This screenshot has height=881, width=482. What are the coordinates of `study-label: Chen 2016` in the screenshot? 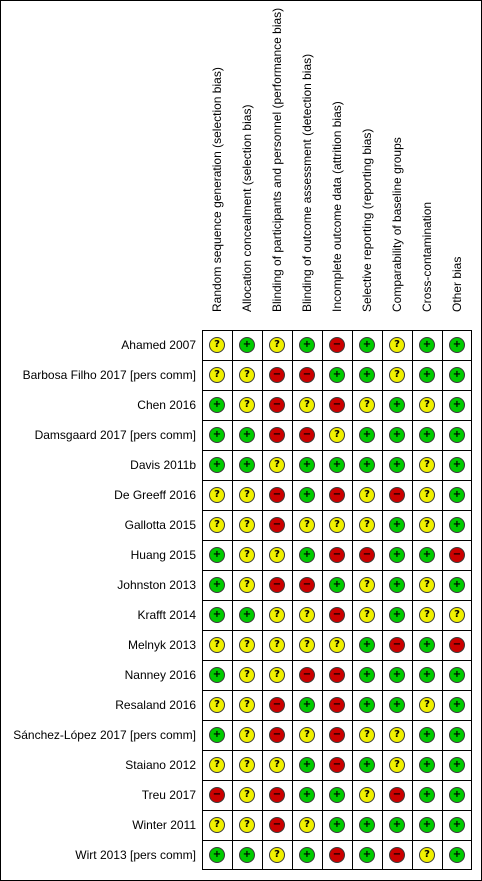 It's located at (166, 405).